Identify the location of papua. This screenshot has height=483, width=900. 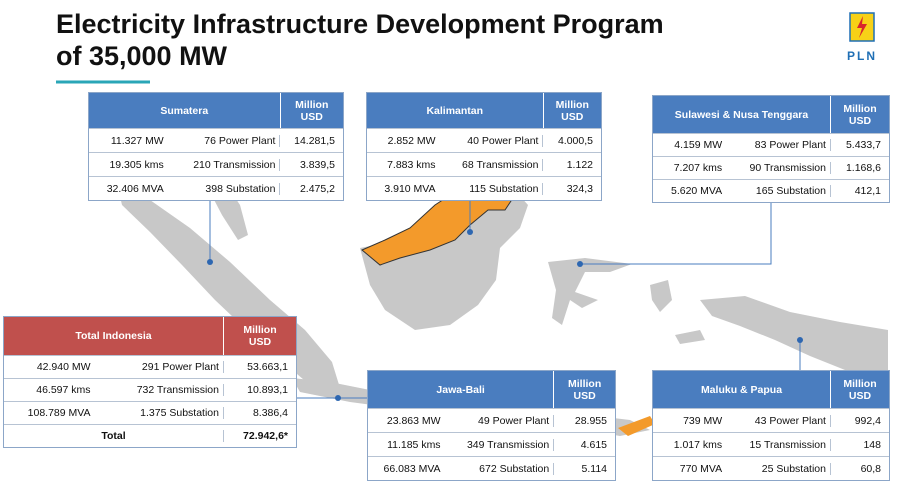
(794, 334).